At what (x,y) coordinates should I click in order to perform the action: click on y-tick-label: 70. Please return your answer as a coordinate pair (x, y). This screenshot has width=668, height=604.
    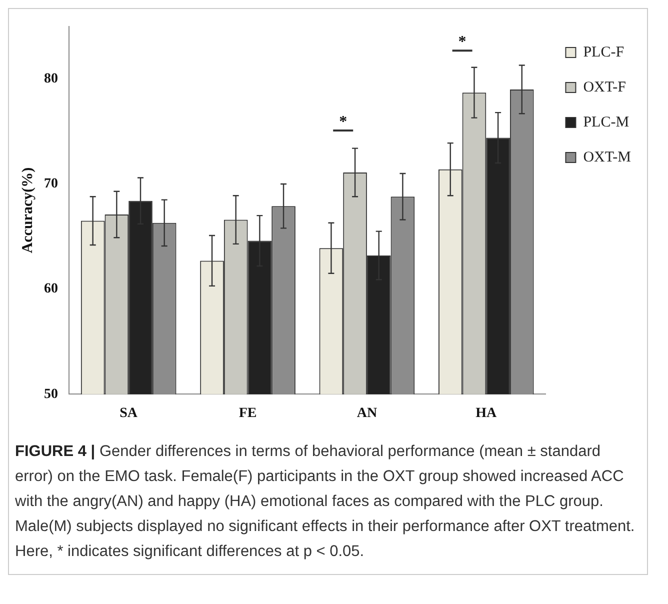
    Looking at the image, I should click on (51, 184).